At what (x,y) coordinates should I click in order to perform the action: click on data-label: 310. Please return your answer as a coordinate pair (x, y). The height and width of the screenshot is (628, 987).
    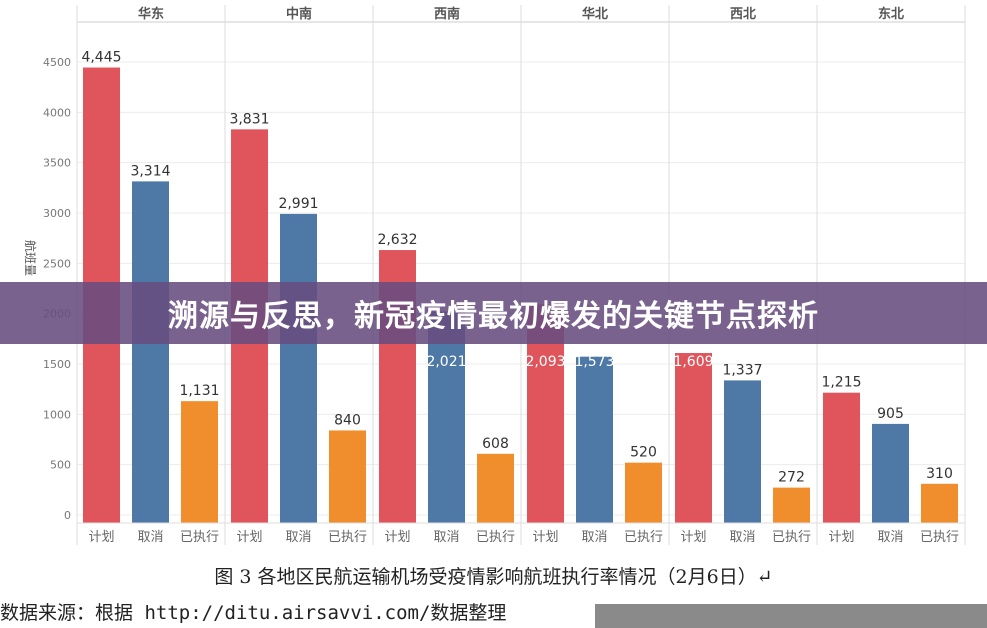
    Looking at the image, I should click on (939, 474).